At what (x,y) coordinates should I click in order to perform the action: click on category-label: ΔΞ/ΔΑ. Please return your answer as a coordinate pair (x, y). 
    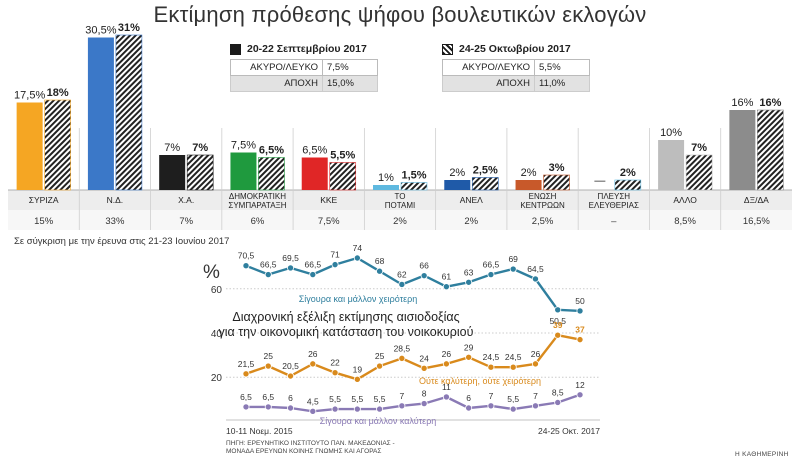
    Looking at the image, I should click on (756, 200).